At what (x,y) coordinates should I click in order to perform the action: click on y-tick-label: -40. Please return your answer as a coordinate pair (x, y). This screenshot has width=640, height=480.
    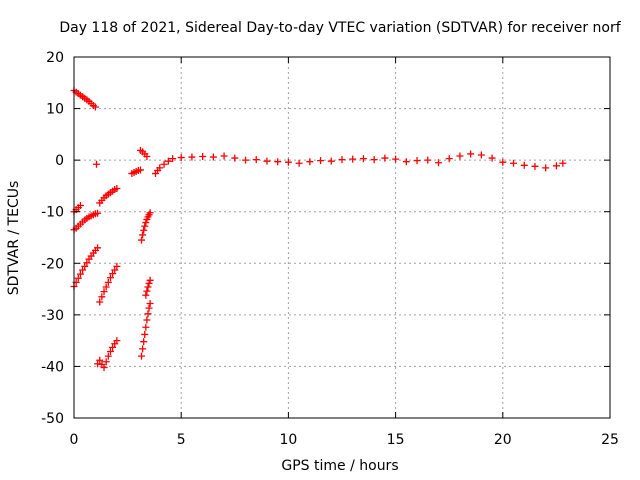
    Looking at the image, I should click on (52, 367).